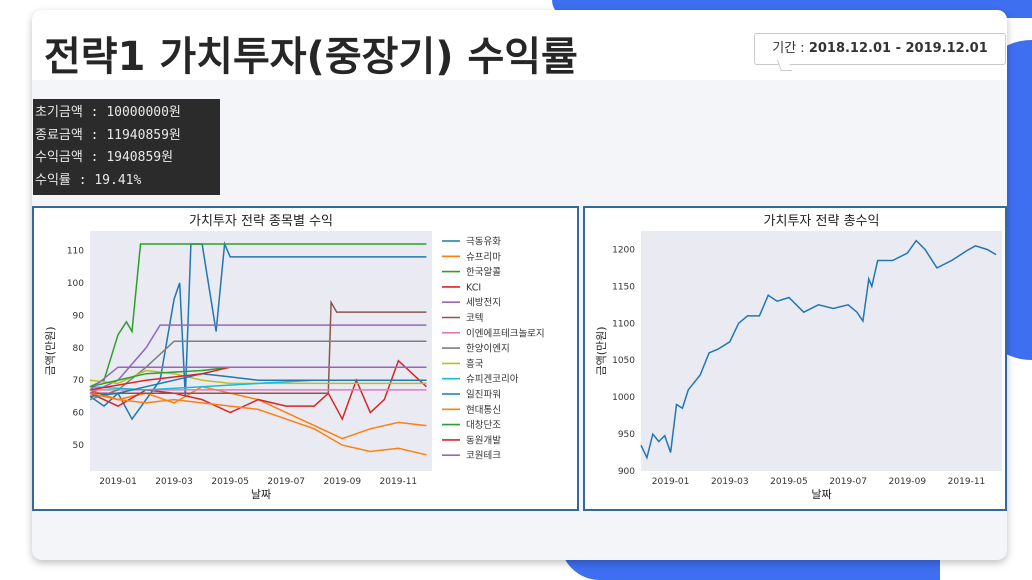 The image size is (1032, 580). Describe the element at coordinates (311, 57) in the screenshot. I see `page-title: 전략1 가치투자(중장기) 수익률` at that location.